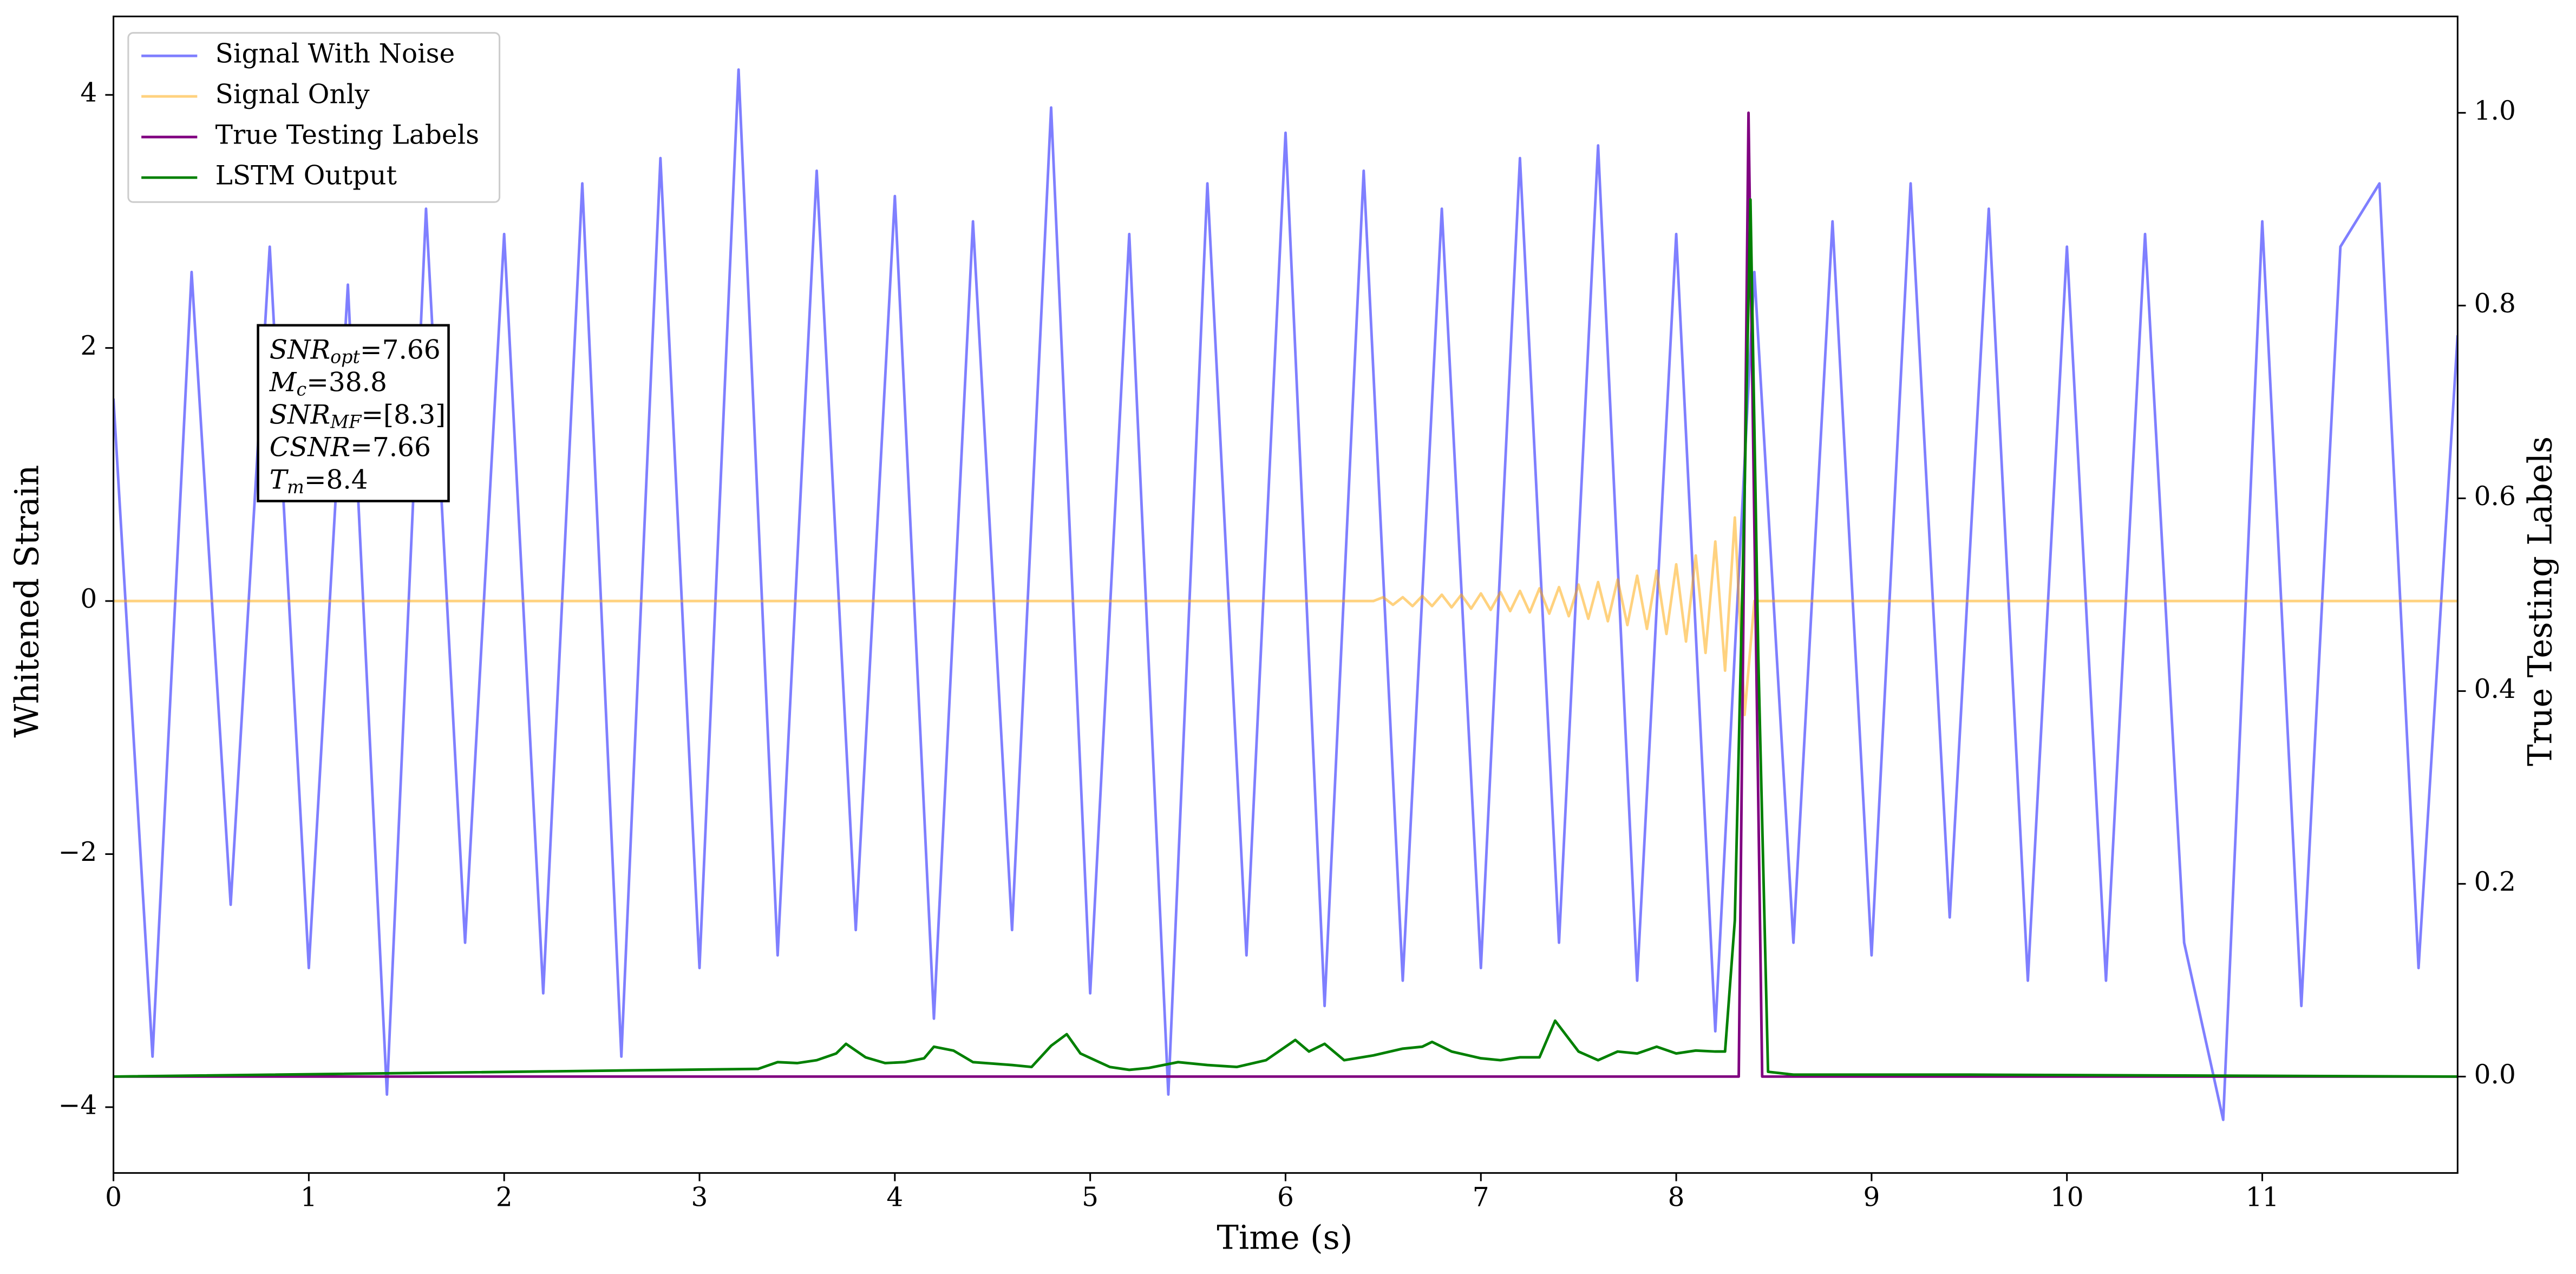  Describe the element at coordinates (88, 599) in the screenshot. I see `y-tick-label: 0` at that location.